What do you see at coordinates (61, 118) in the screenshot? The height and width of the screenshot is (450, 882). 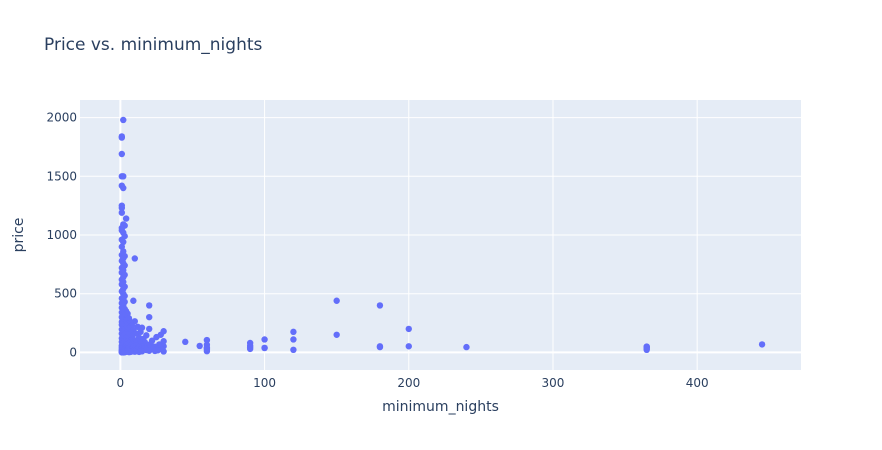 I see `y-tick-label: 2000` at bounding box center [61, 118].